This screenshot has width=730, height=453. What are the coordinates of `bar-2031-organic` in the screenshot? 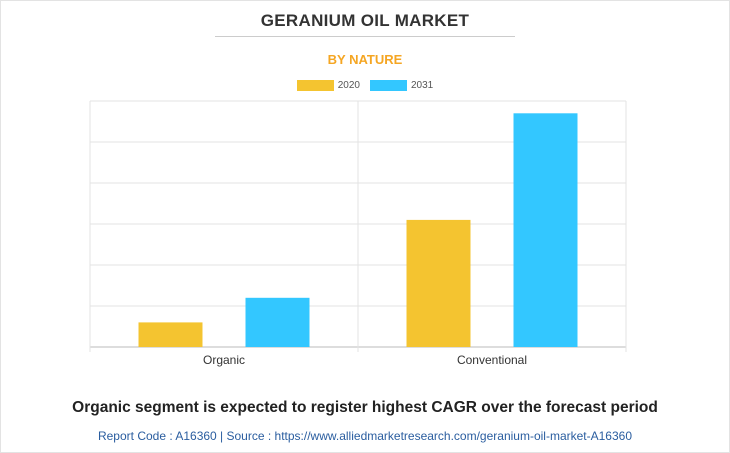 It's located at (277, 322).